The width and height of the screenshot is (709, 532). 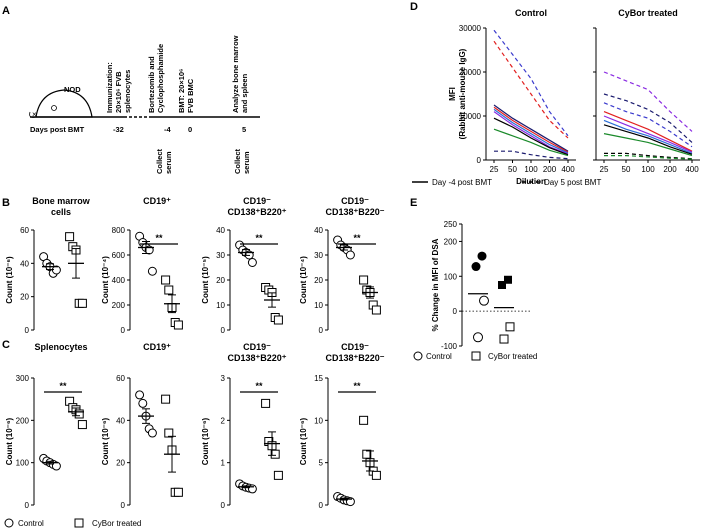 I want to click on svg-text: Bortezomib and, so click(x=151, y=84).